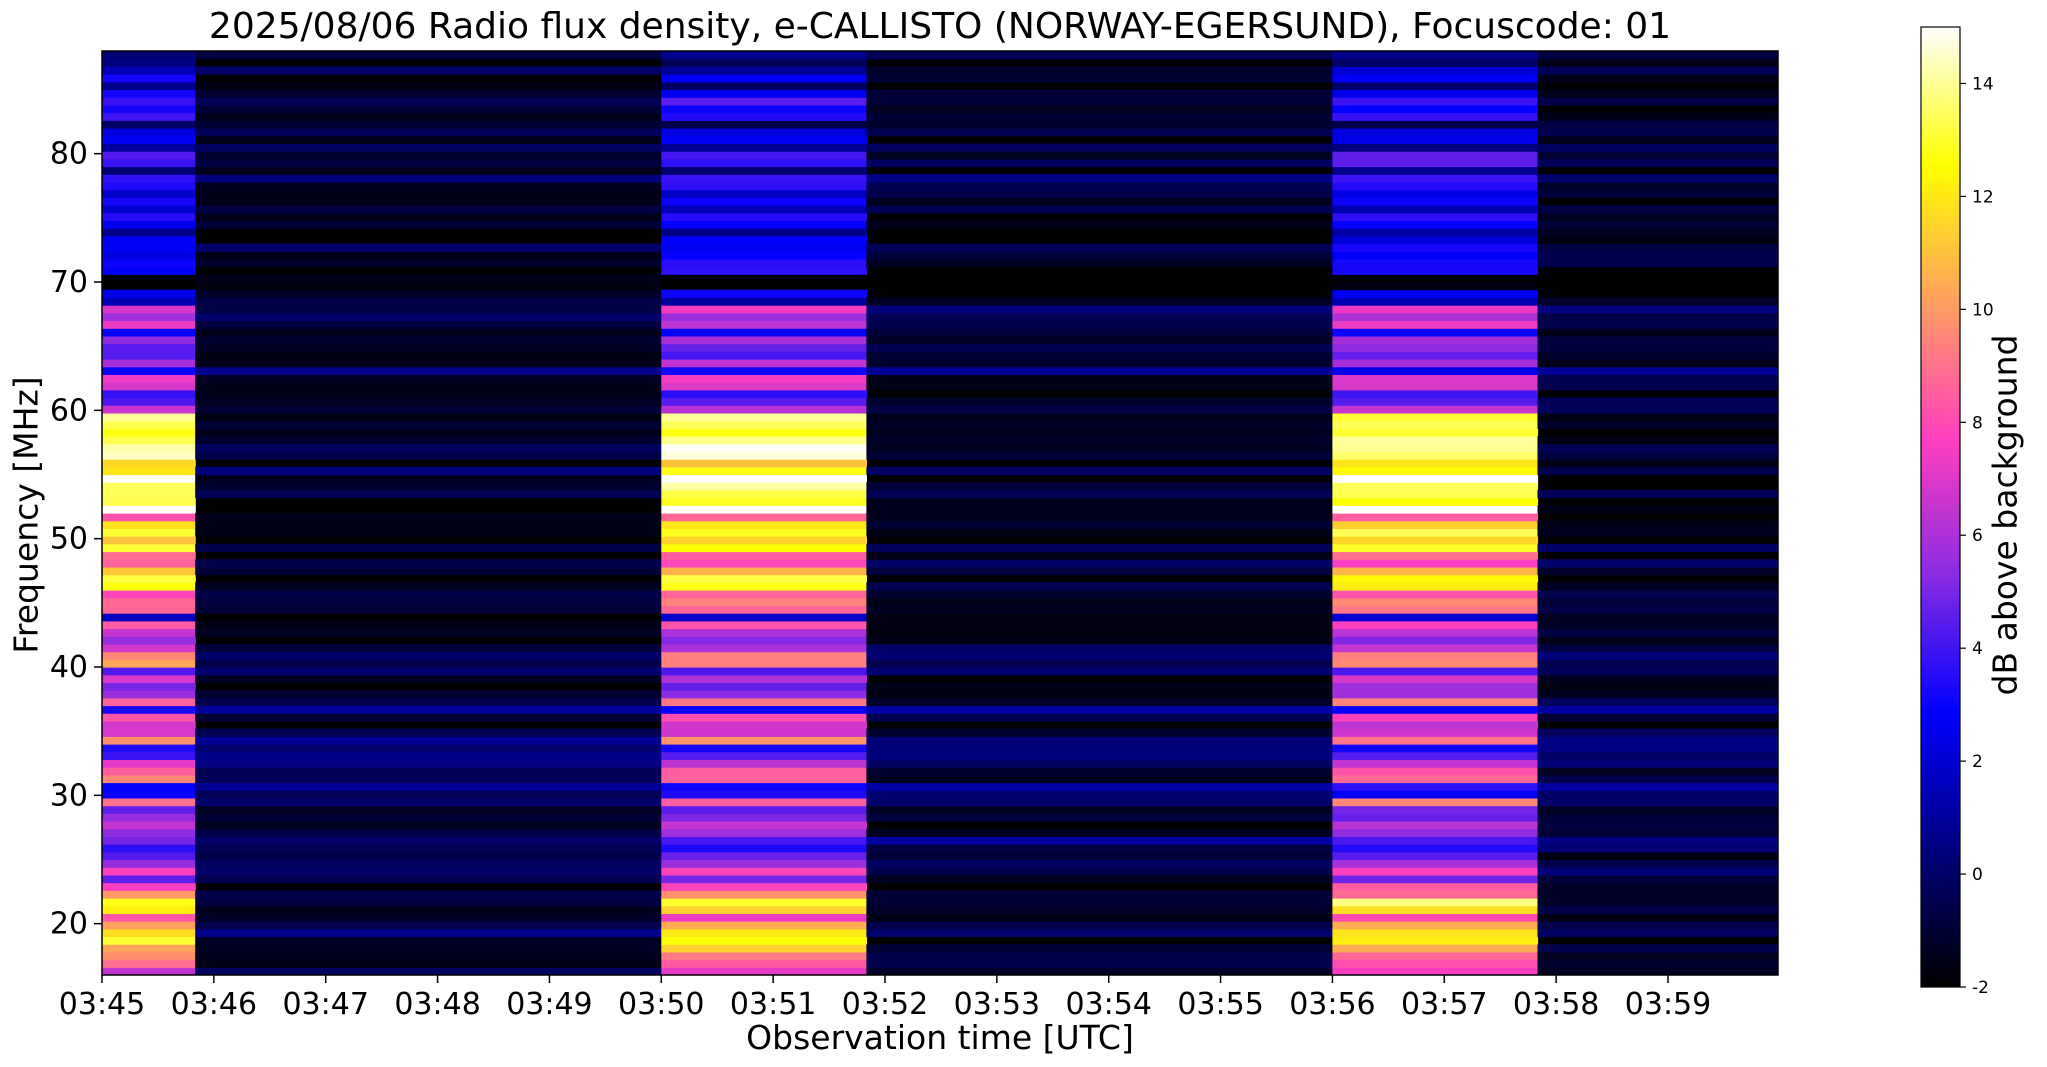  I want to click on x-tick-label: 03:53, so click(997, 1004).